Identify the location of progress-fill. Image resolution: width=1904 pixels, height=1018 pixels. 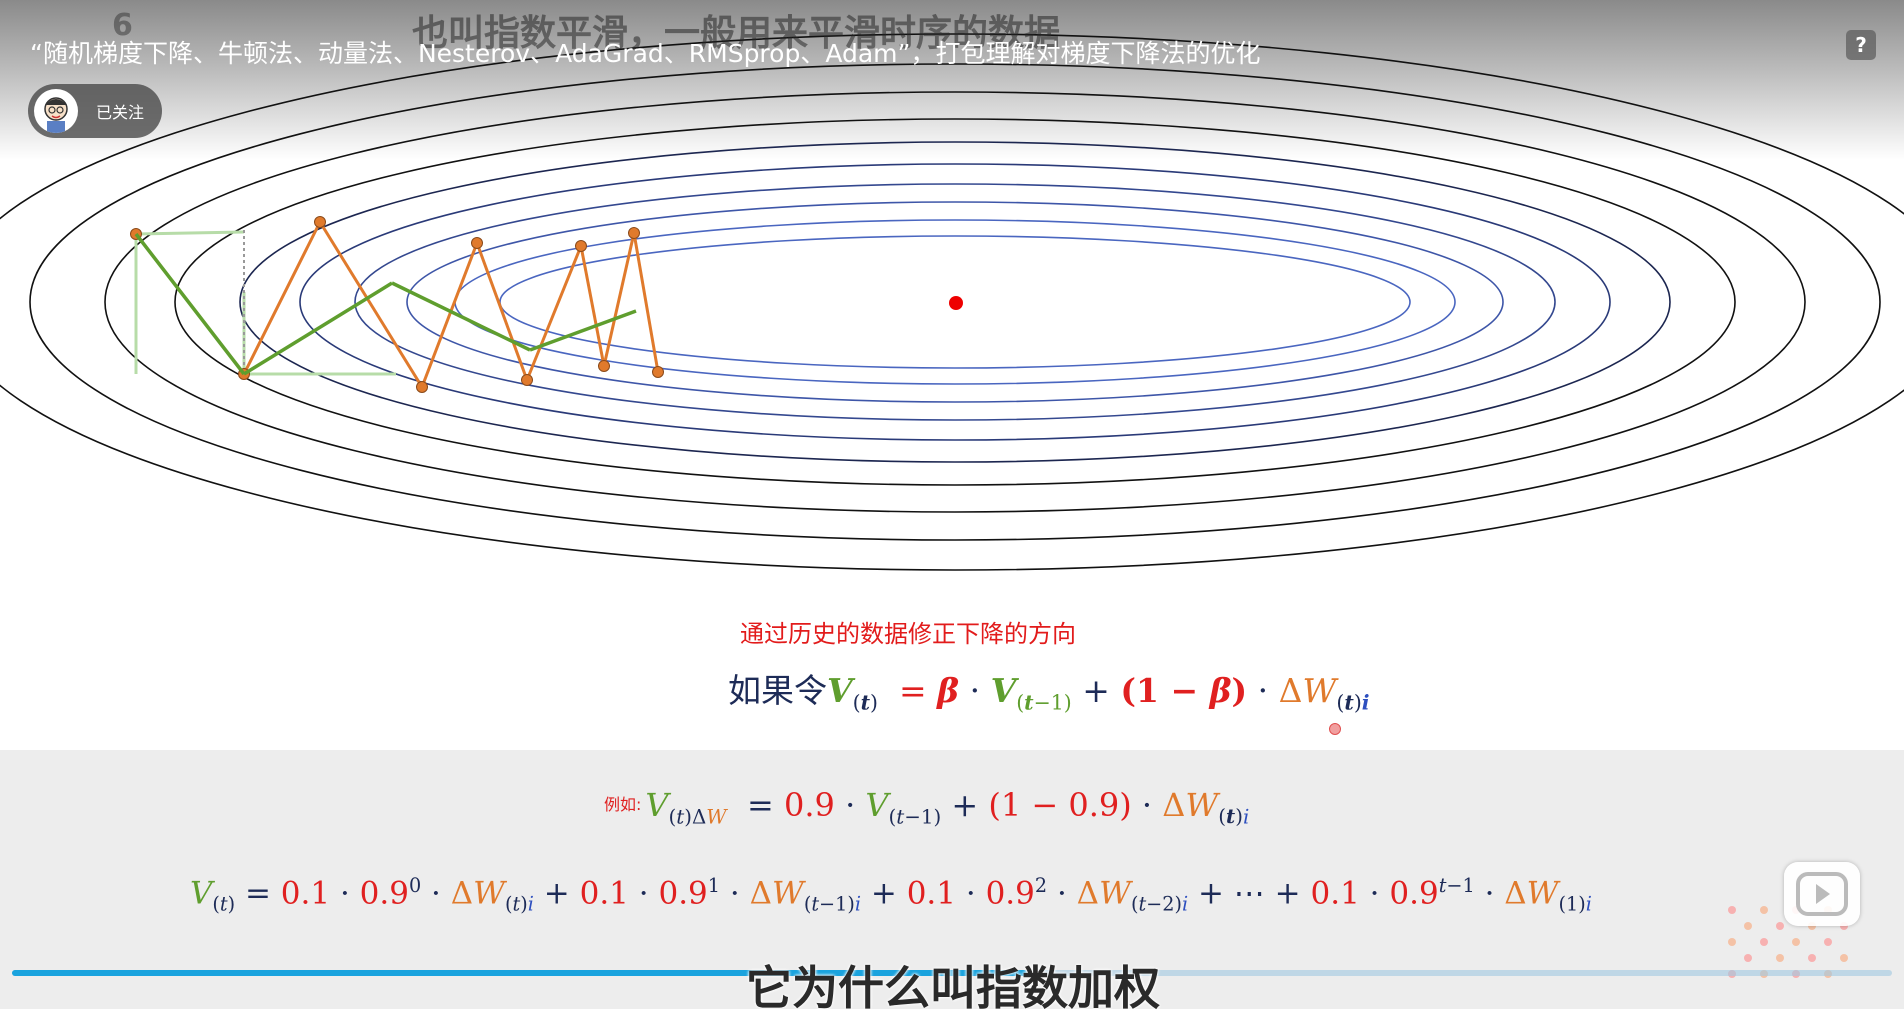
(520, 973).